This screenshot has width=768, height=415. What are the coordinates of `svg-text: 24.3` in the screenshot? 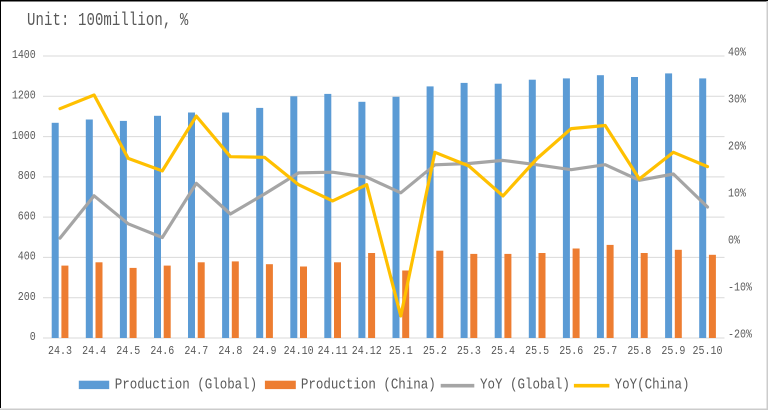 It's located at (60, 351).